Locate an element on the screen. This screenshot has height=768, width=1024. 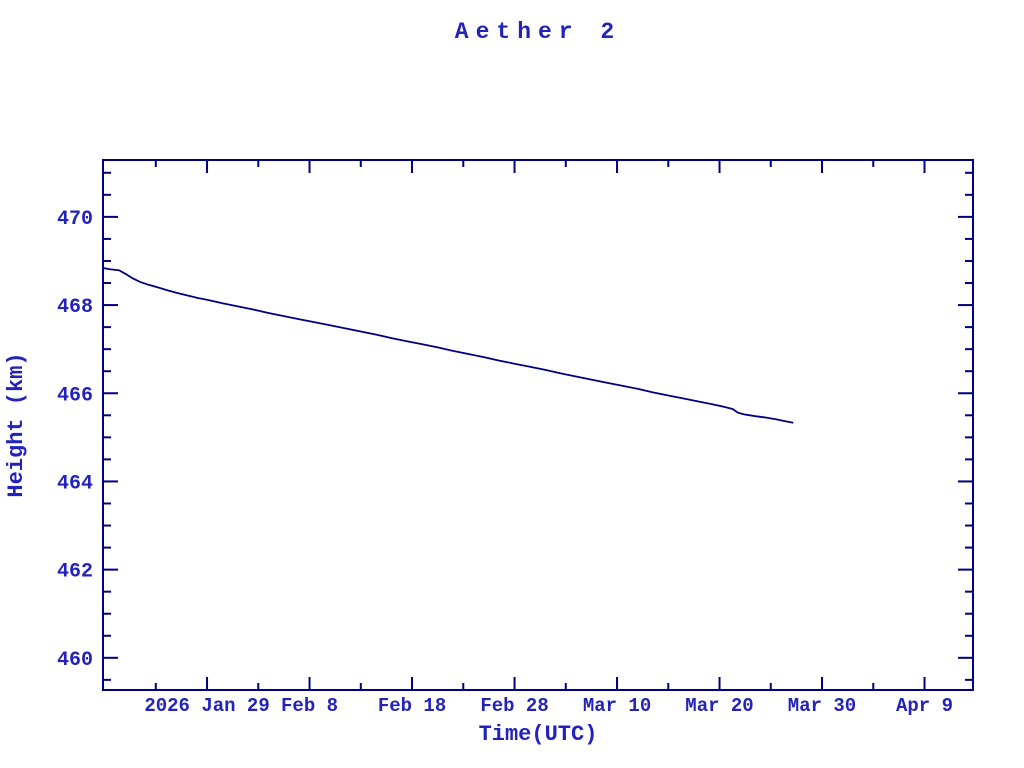
y-tick-label: 462 is located at coordinates (75, 572).